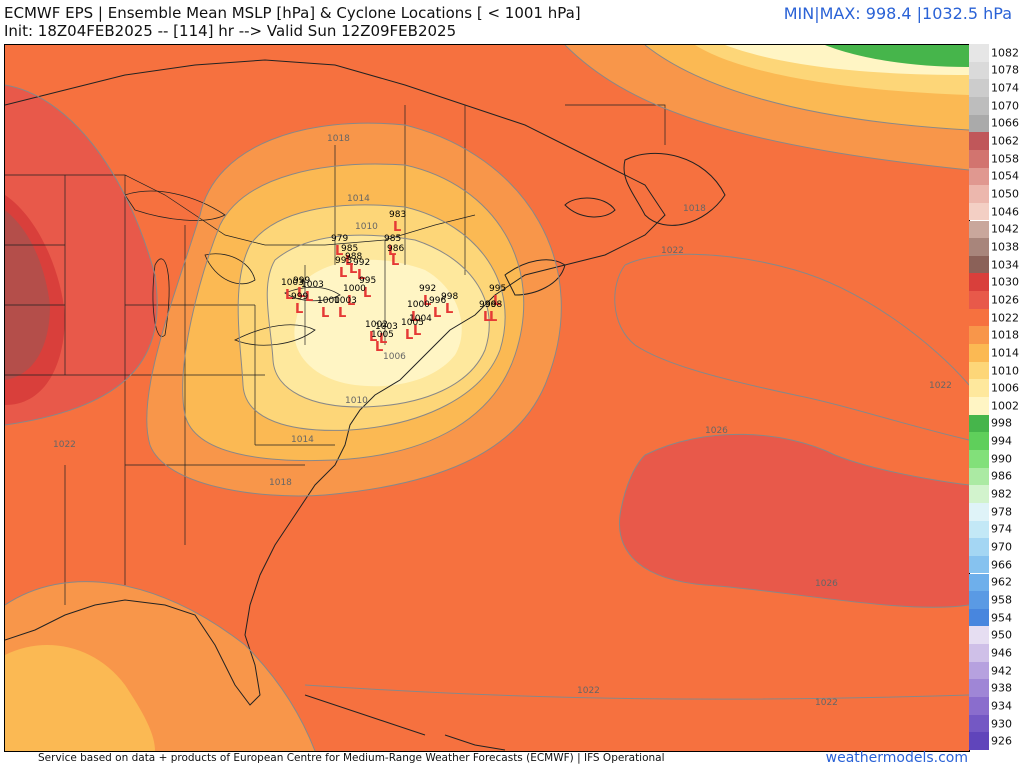 The width and height of the screenshot is (1024, 768). I want to click on legend-label: 1010, so click(1005, 370).